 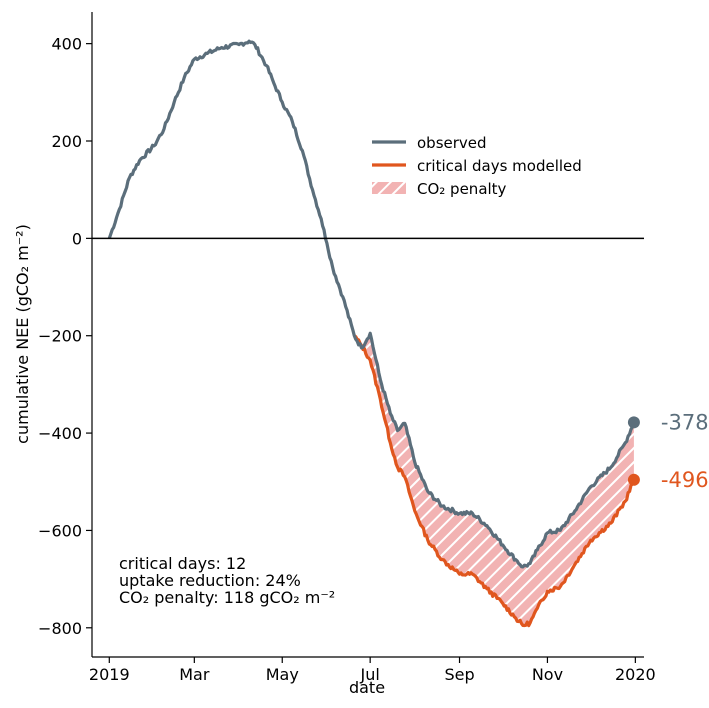 What do you see at coordinates (370, 674) in the screenshot?
I see `x-tick-label: Jul` at bounding box center [370, 674].